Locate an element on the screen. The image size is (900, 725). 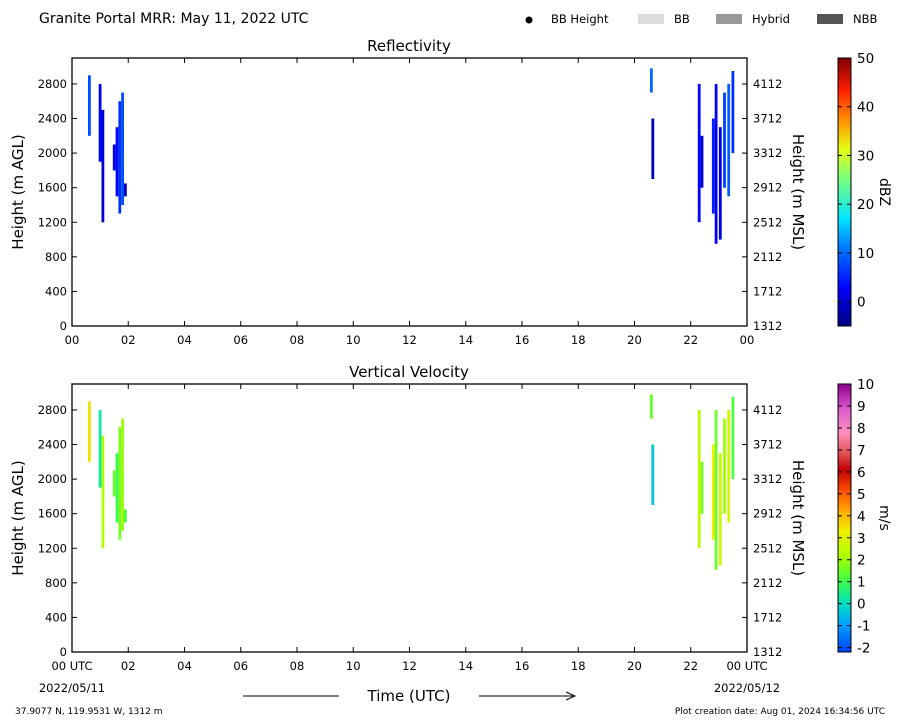
reflectivity-x-tick-label: 18 is located at coordinates (578, 340).